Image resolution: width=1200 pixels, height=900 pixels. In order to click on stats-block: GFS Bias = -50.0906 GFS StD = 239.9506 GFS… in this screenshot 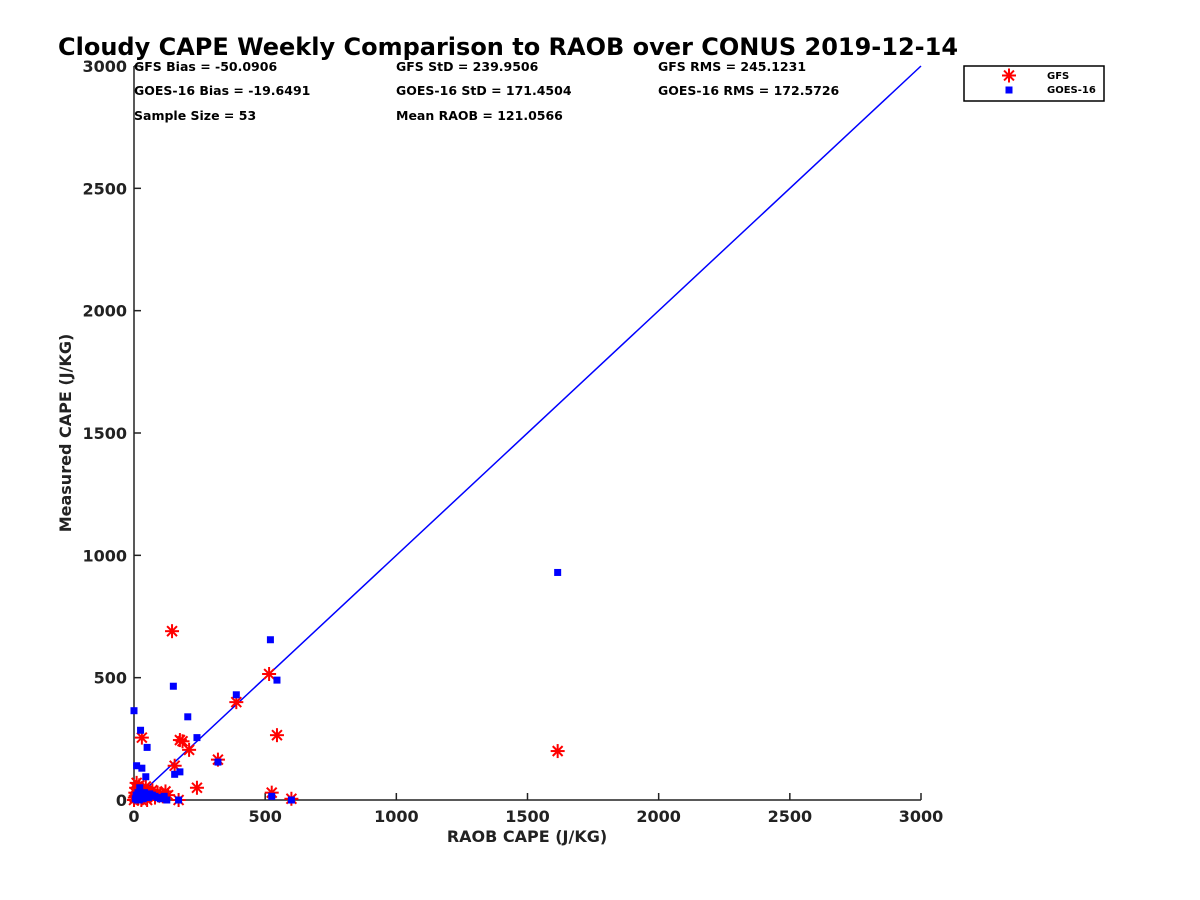, I will do `click(487, 91)`.